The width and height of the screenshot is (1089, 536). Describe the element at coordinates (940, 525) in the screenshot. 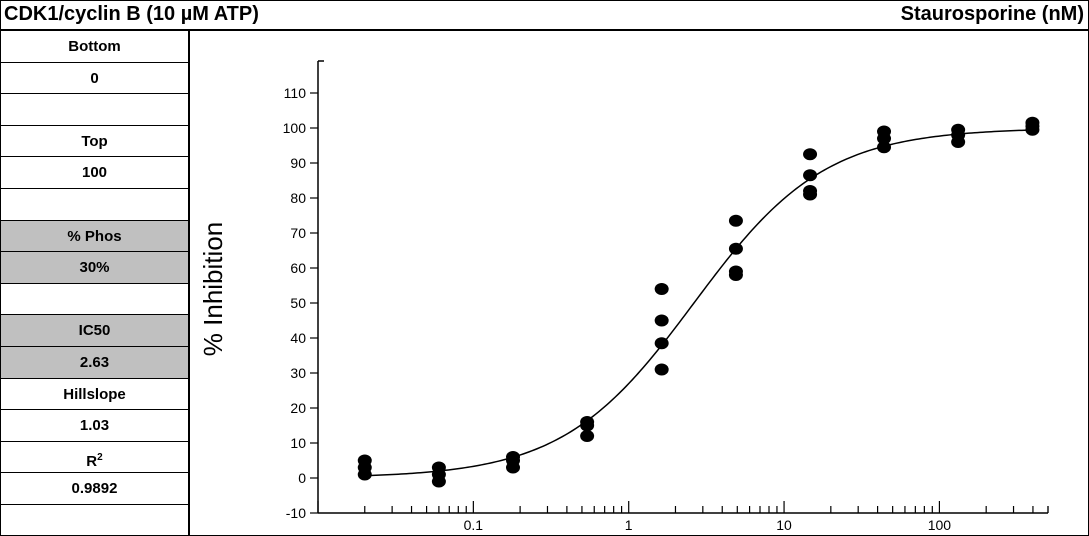

I see `x-tick-label: 100` at that location.